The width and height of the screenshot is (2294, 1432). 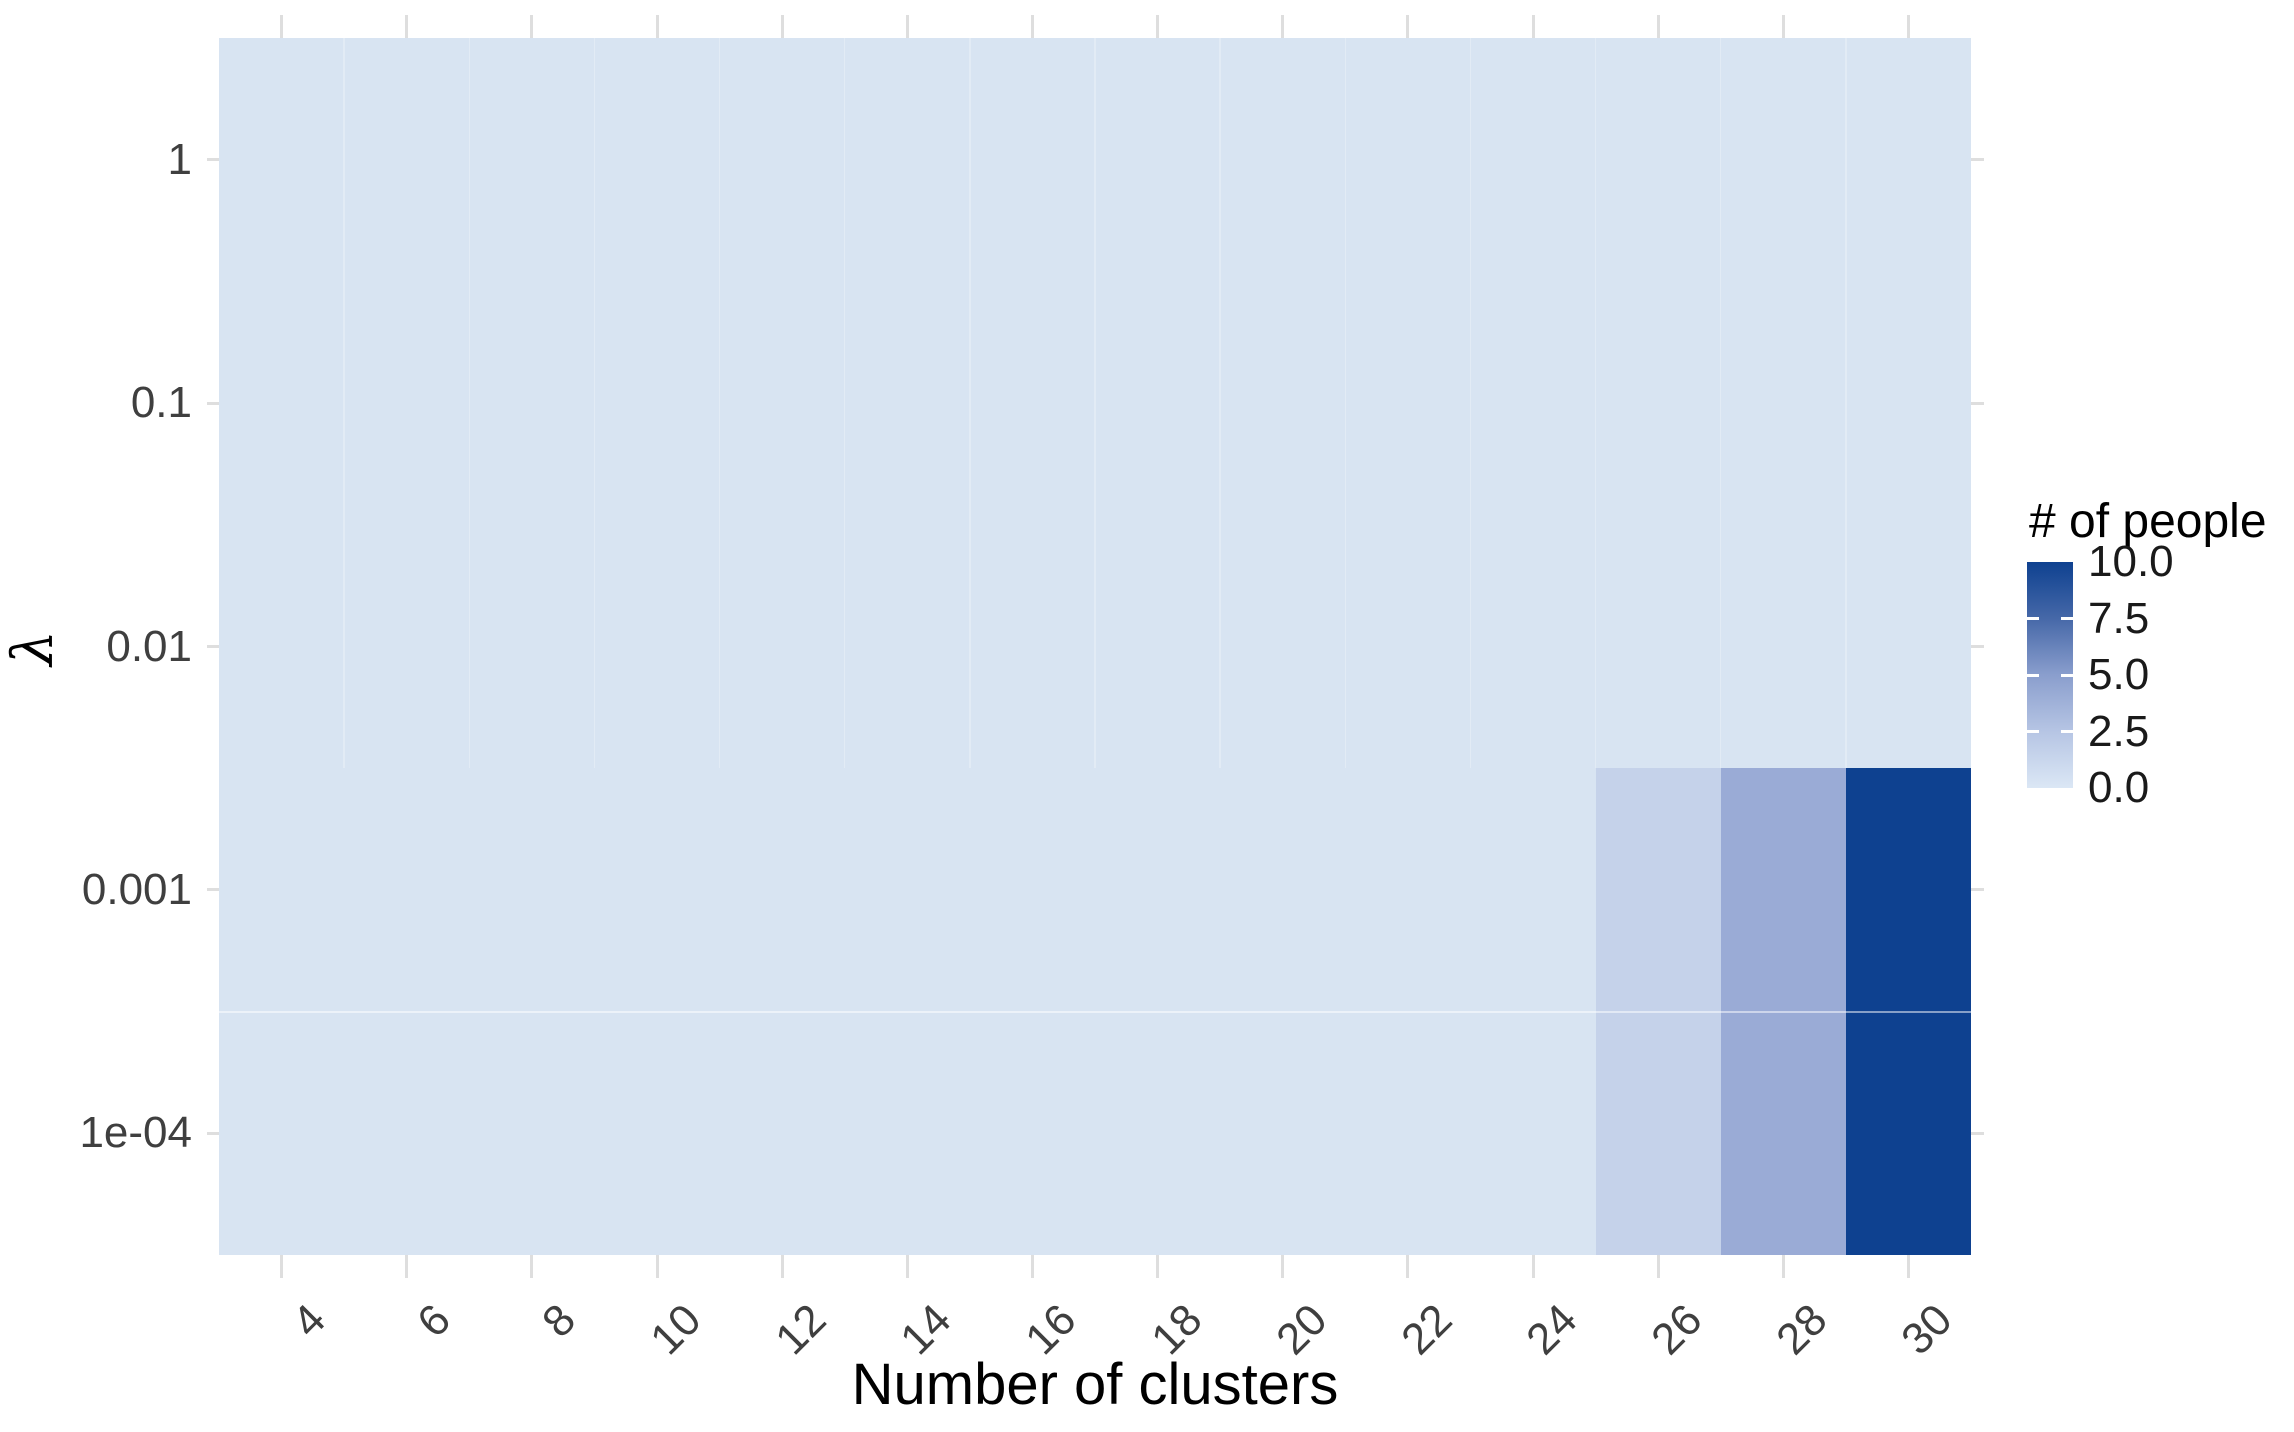 I want to click on x-tick-label: 30, so click(x=1927, y=1329).